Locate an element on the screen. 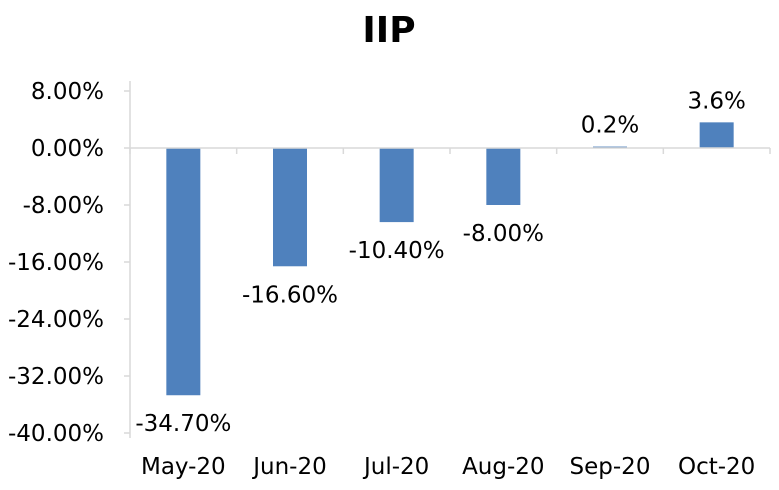 This screenshot has height=490, width=779. x-tick-label: May-20 is located at coordinates (183, 467).